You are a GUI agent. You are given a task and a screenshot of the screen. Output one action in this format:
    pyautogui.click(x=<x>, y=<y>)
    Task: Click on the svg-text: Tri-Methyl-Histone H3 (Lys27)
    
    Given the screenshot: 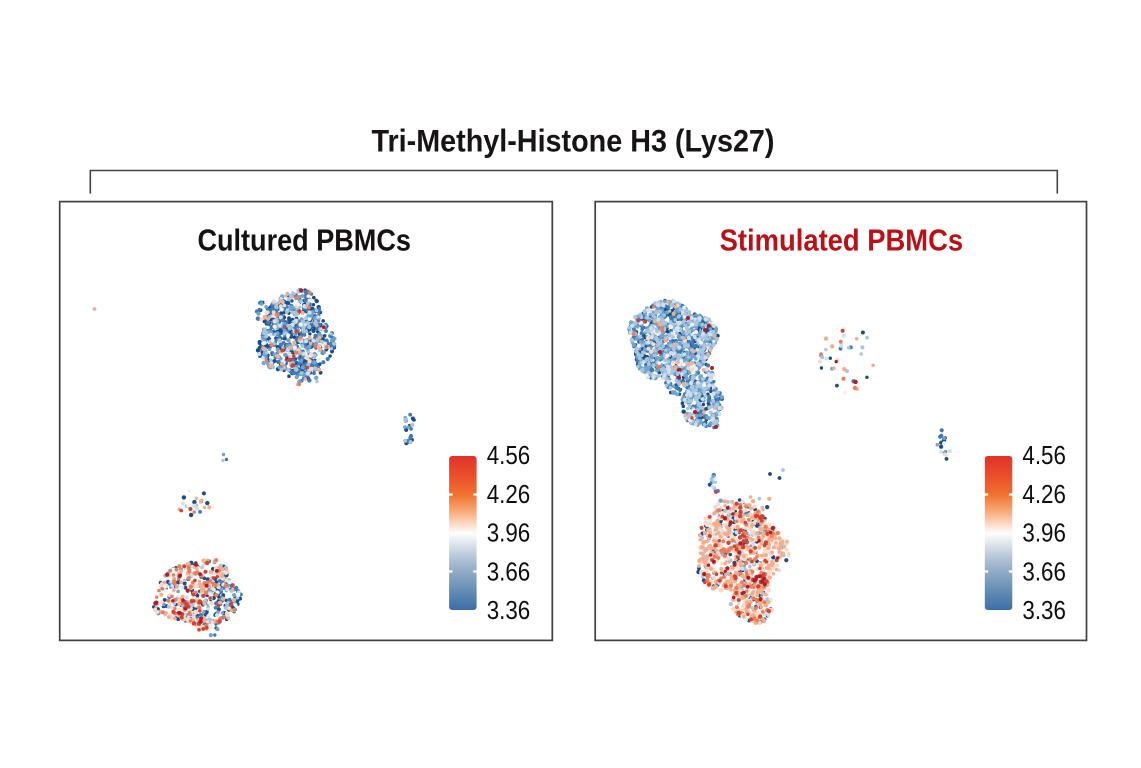 What is the action you would take?
    pyautogui.click(x=573, y=141)
    